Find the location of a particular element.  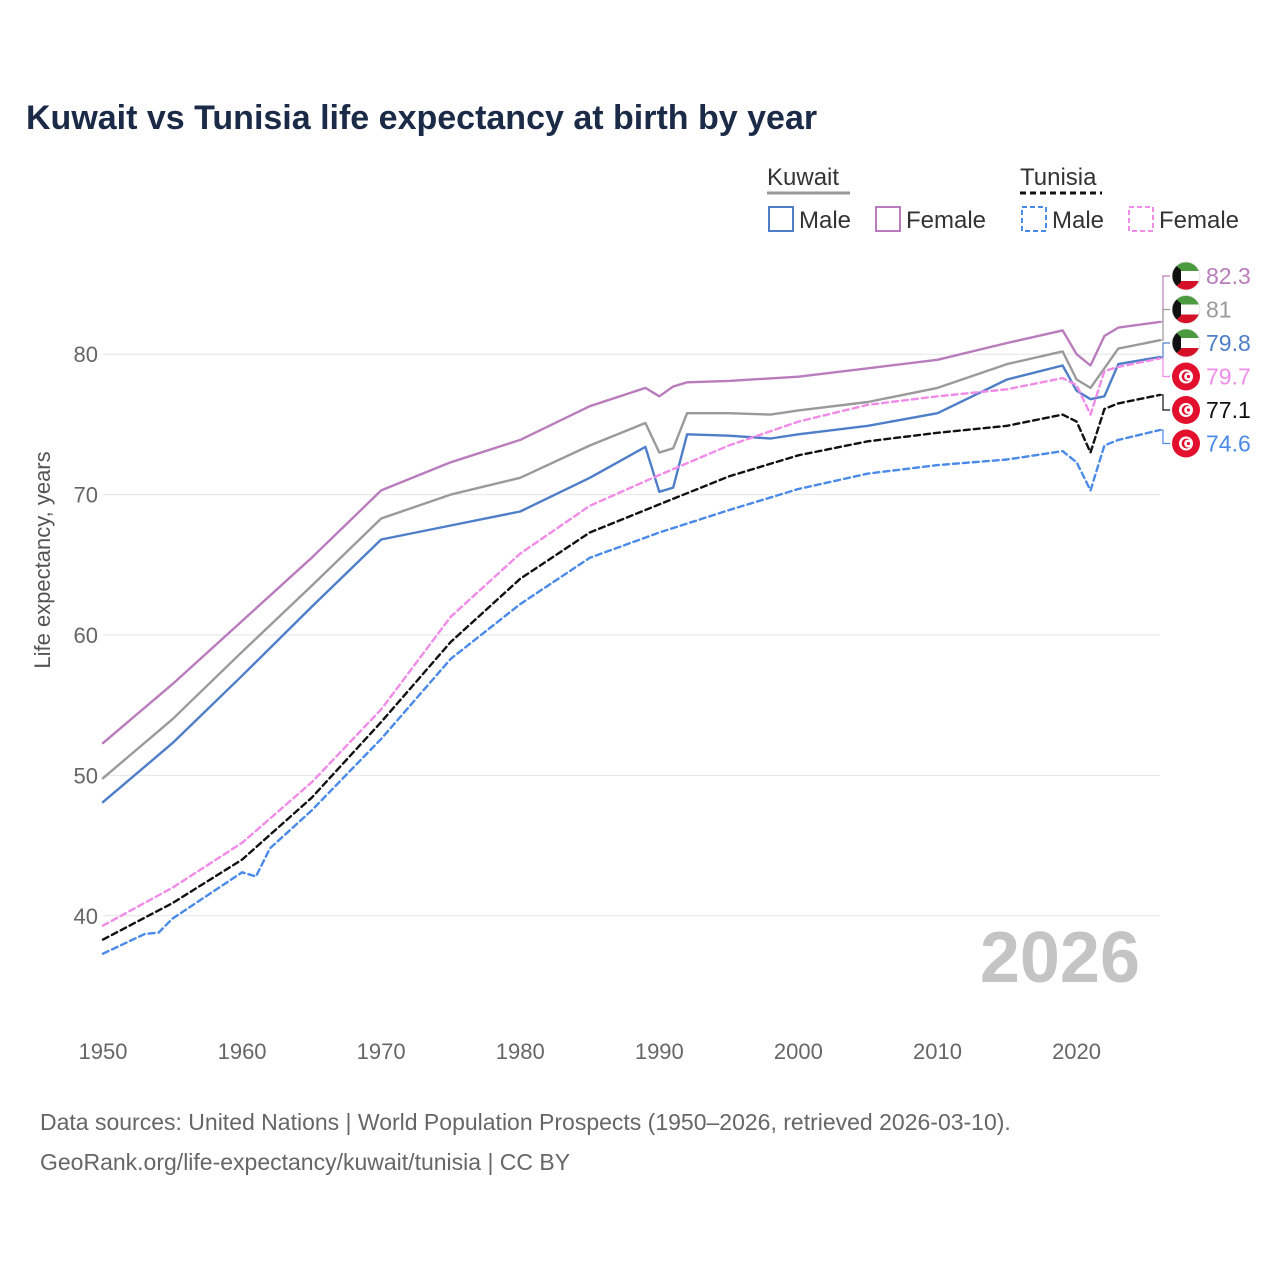

legend-swatch-kuwait-male is located at coordinates (781, 219).